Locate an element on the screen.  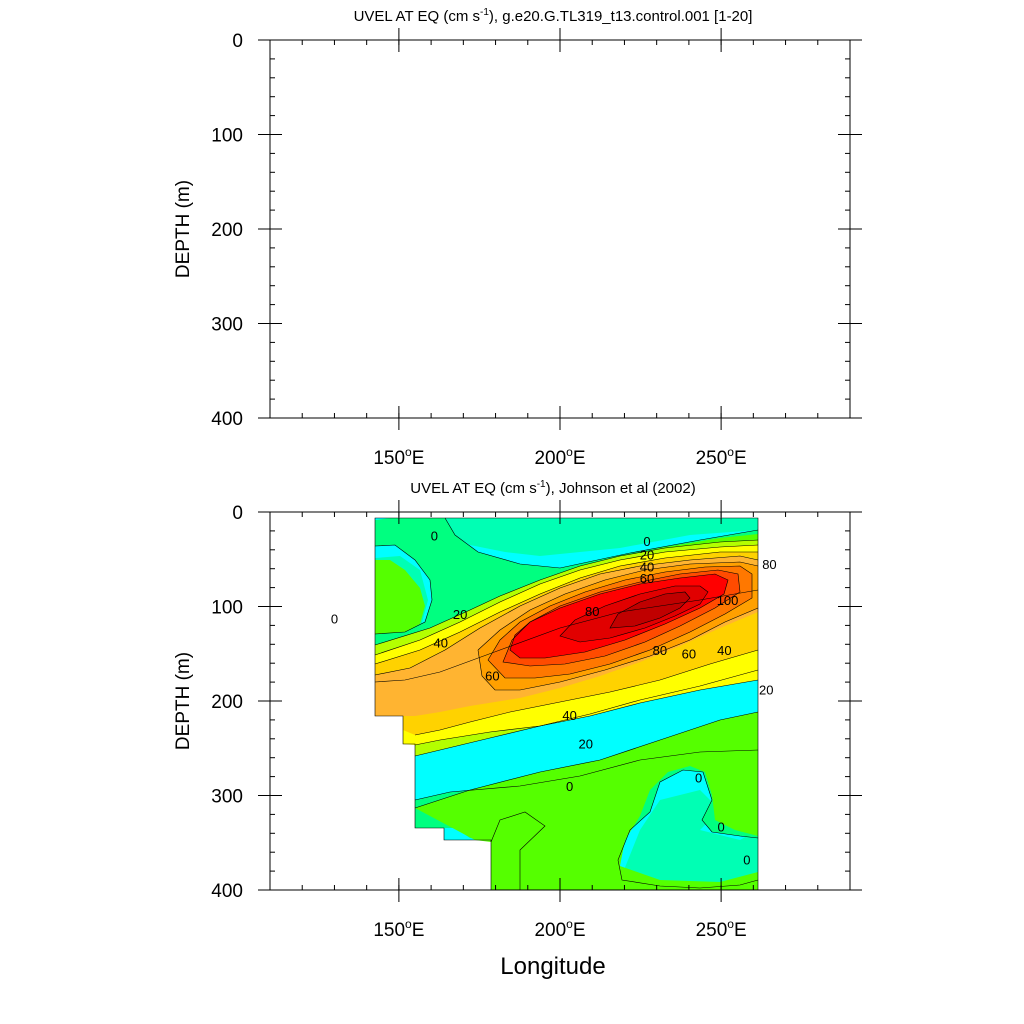
contour-label: 100 is located at coordinates (728, 600).